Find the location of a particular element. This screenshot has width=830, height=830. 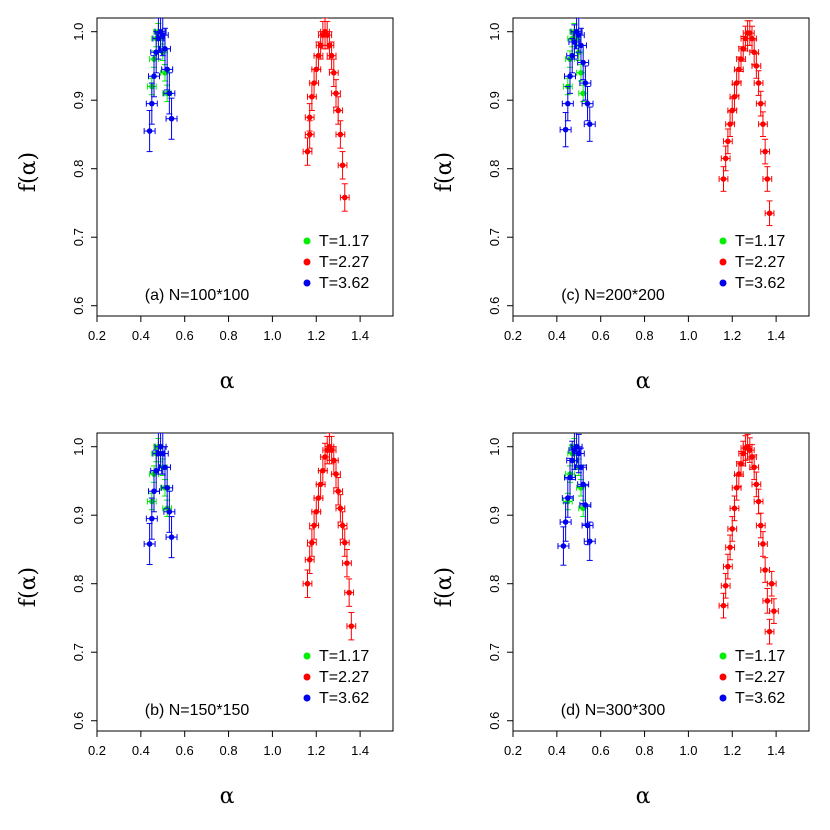

series-T=3.62 is located at coordinates (160, 499).